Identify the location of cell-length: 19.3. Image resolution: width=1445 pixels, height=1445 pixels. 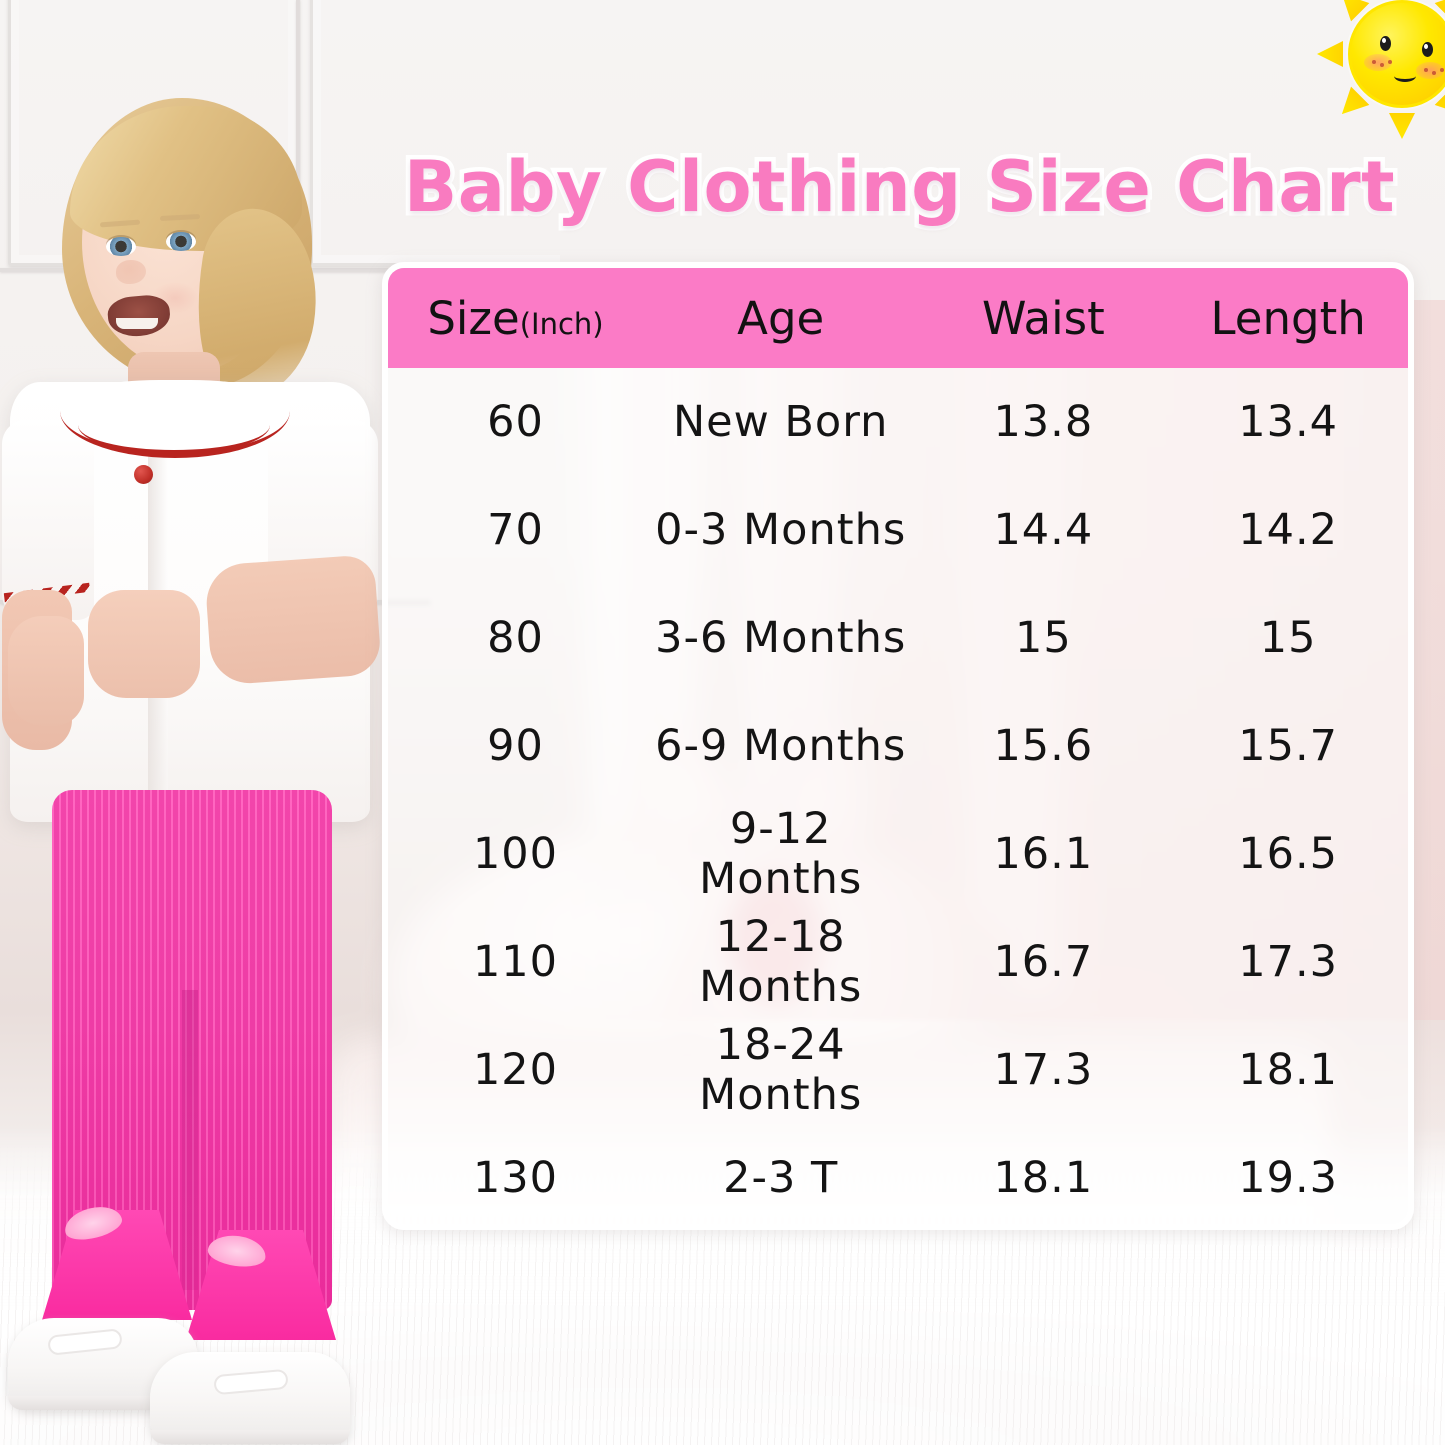
(1288, 1178).